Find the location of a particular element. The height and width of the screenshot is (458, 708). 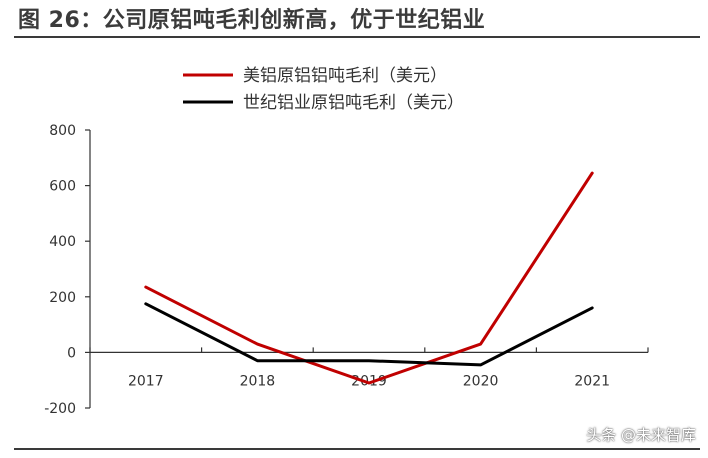

legend-label-1: 美铝原铝铝吨毛利（美元） is located at coordinates (345, 76).